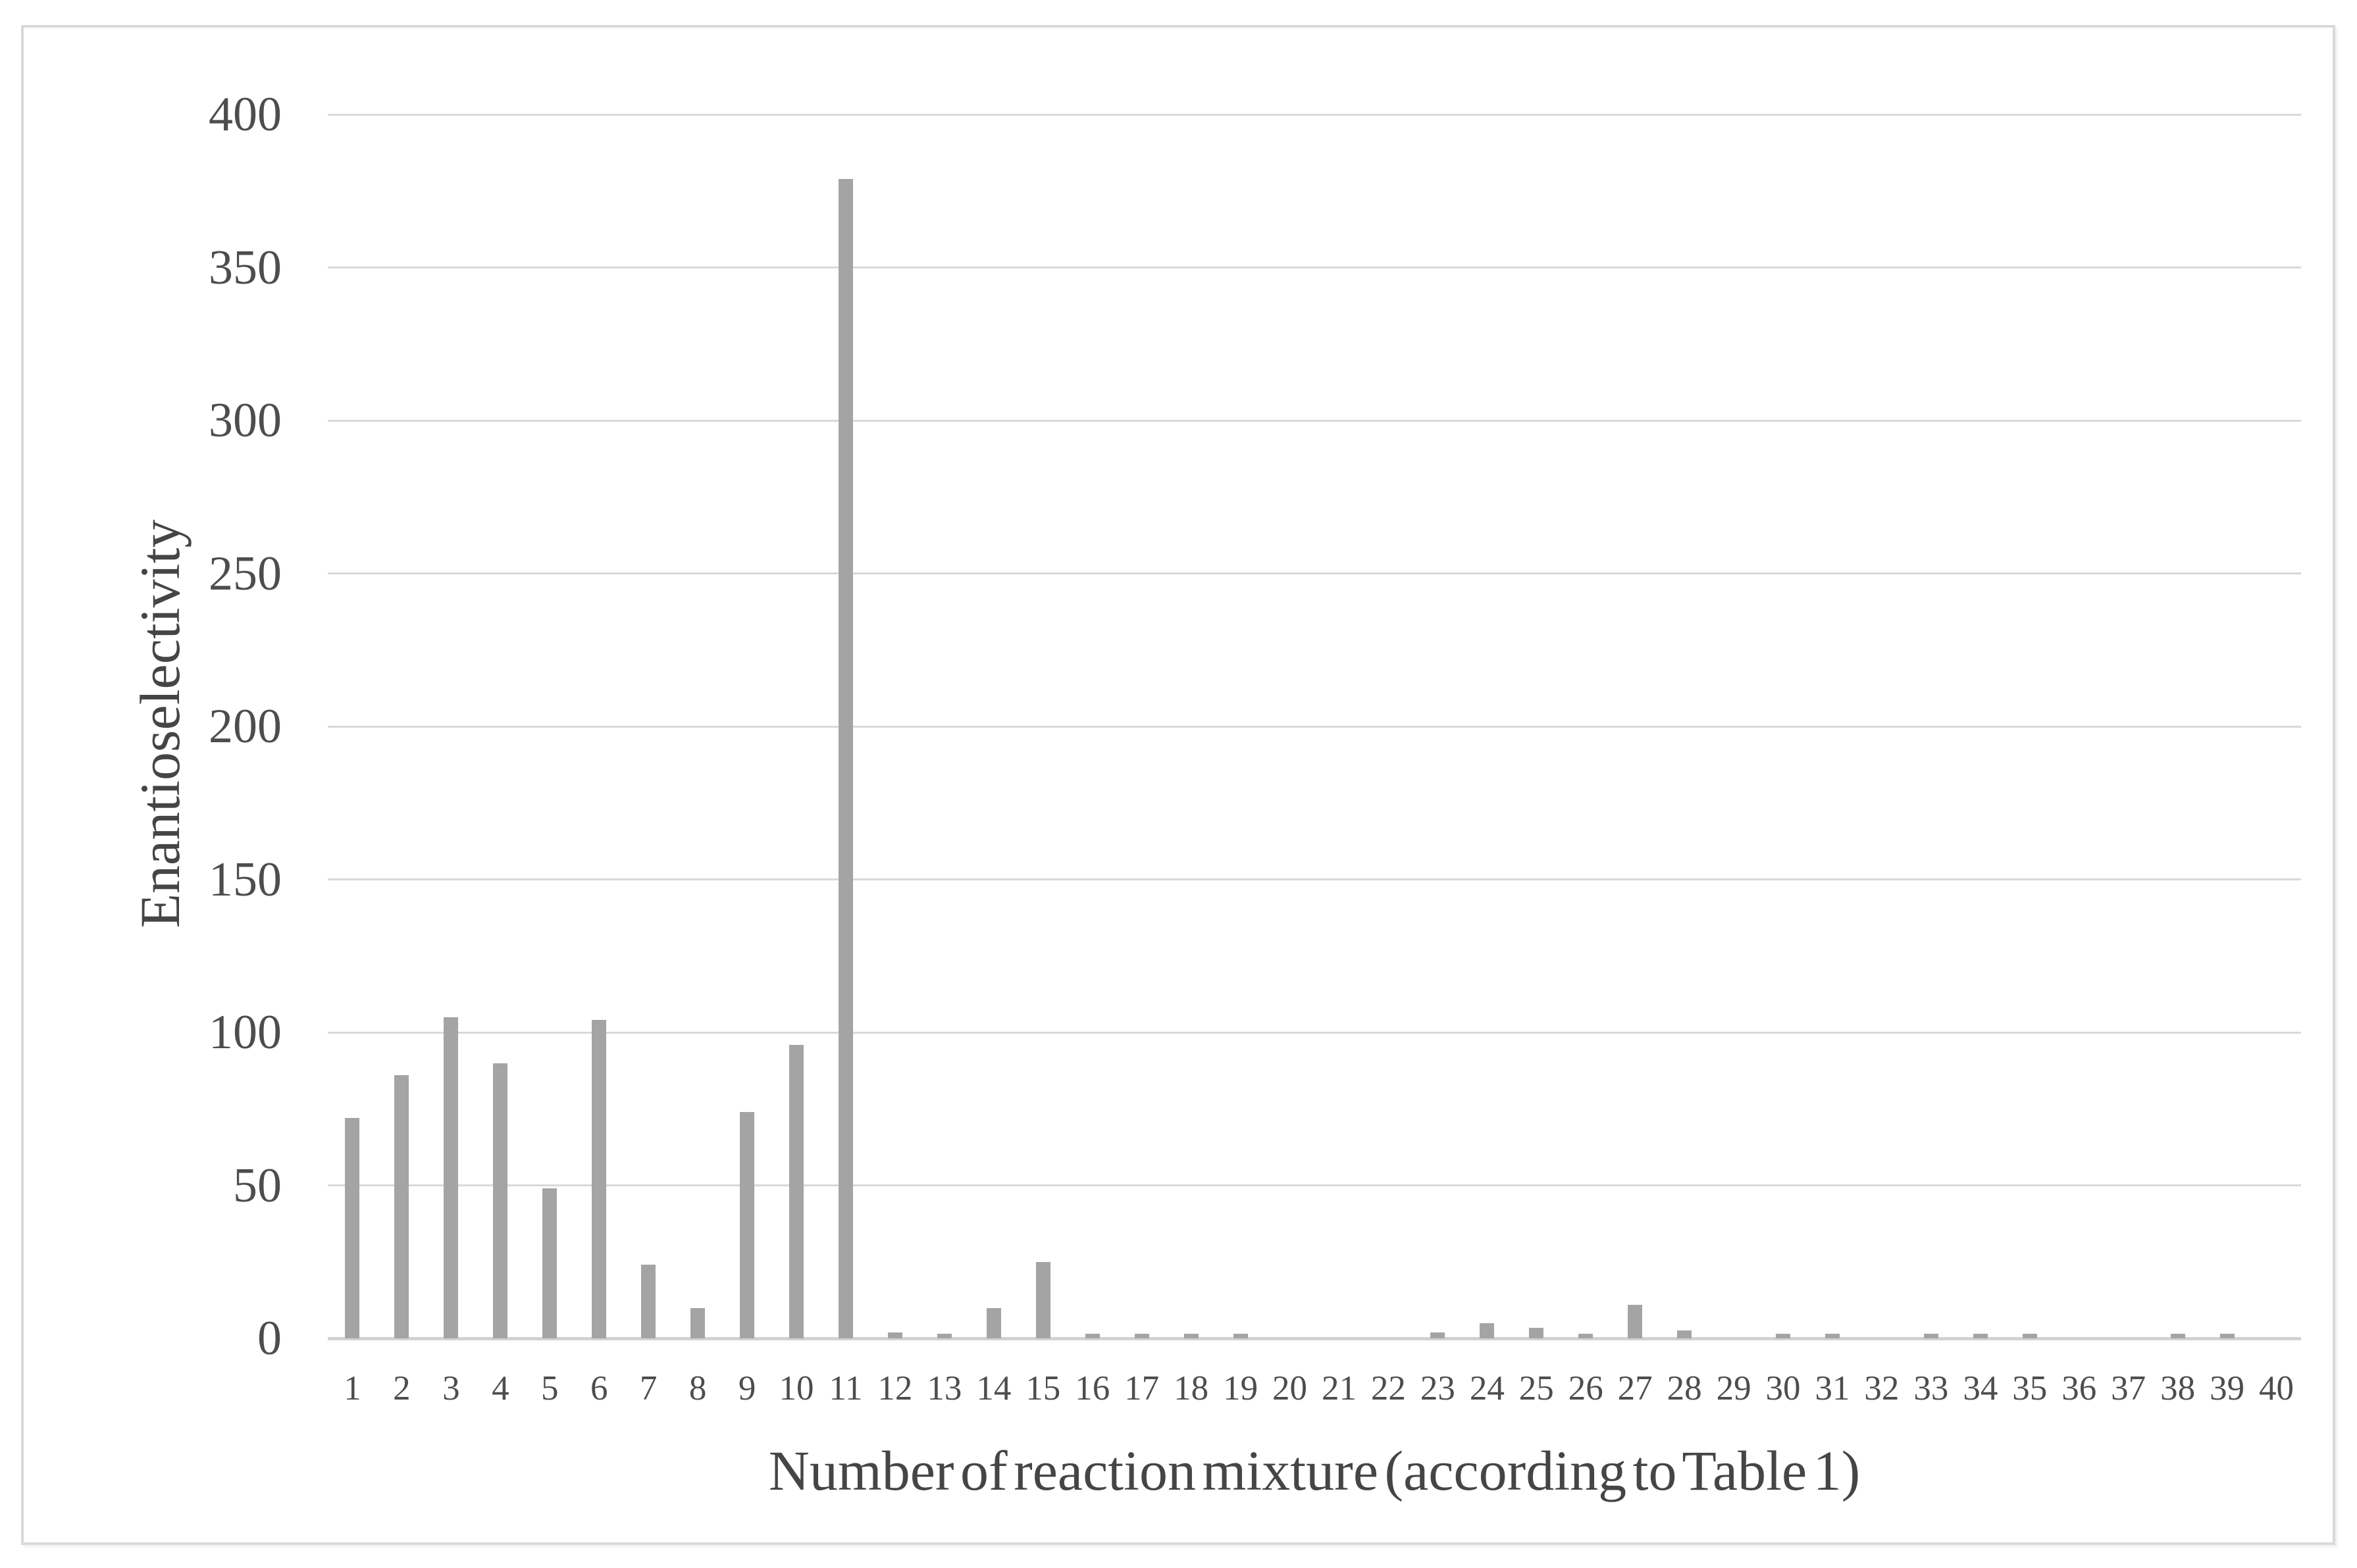 The width and height of the screenshot is (2357, 1568). I want to click on x-tick-label-40: 40, so click(2276, 1388).